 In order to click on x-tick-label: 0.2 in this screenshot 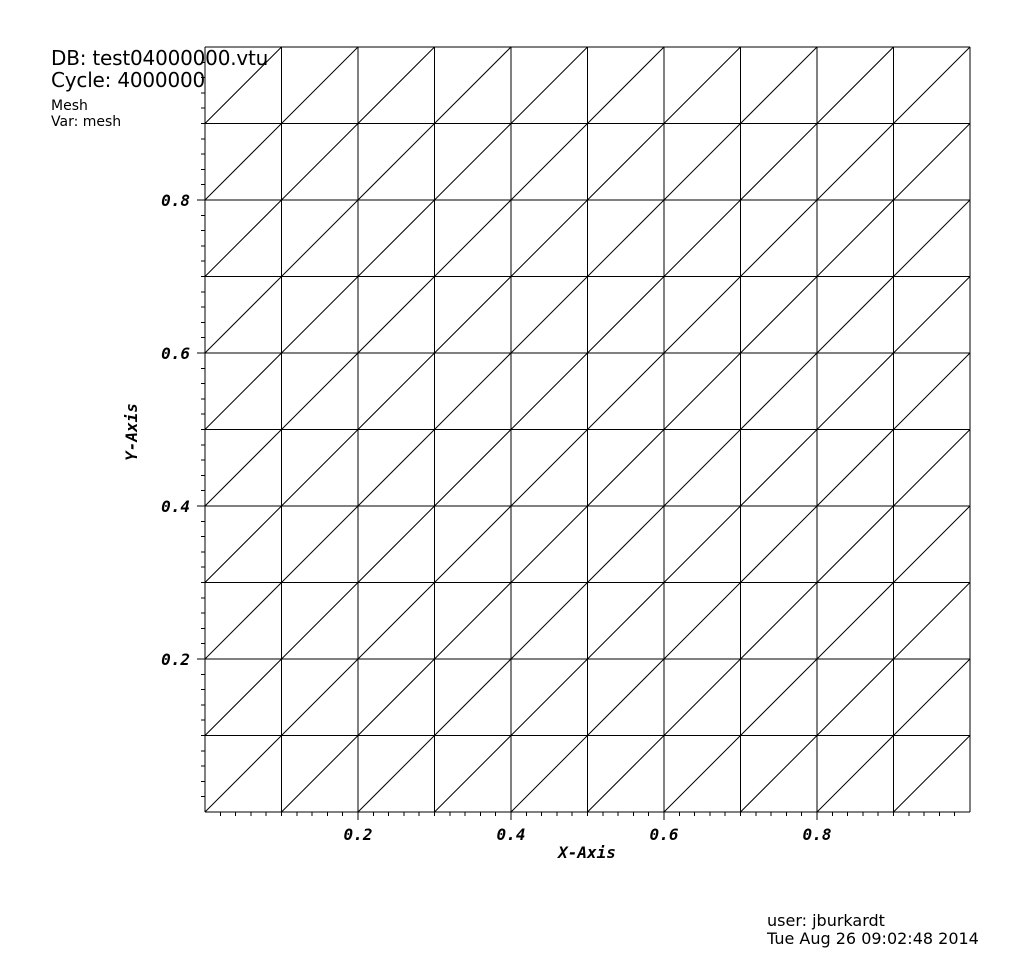, I will do `click(358, 834)`.